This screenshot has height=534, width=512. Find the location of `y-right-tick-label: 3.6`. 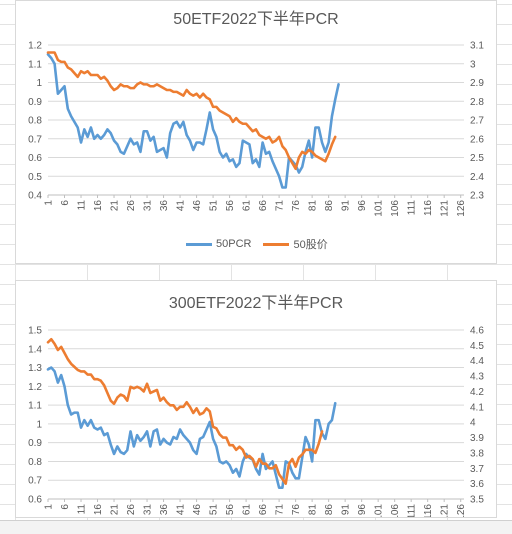

y-right-tick-label: 3.6 is located at coordinates (477, 484).